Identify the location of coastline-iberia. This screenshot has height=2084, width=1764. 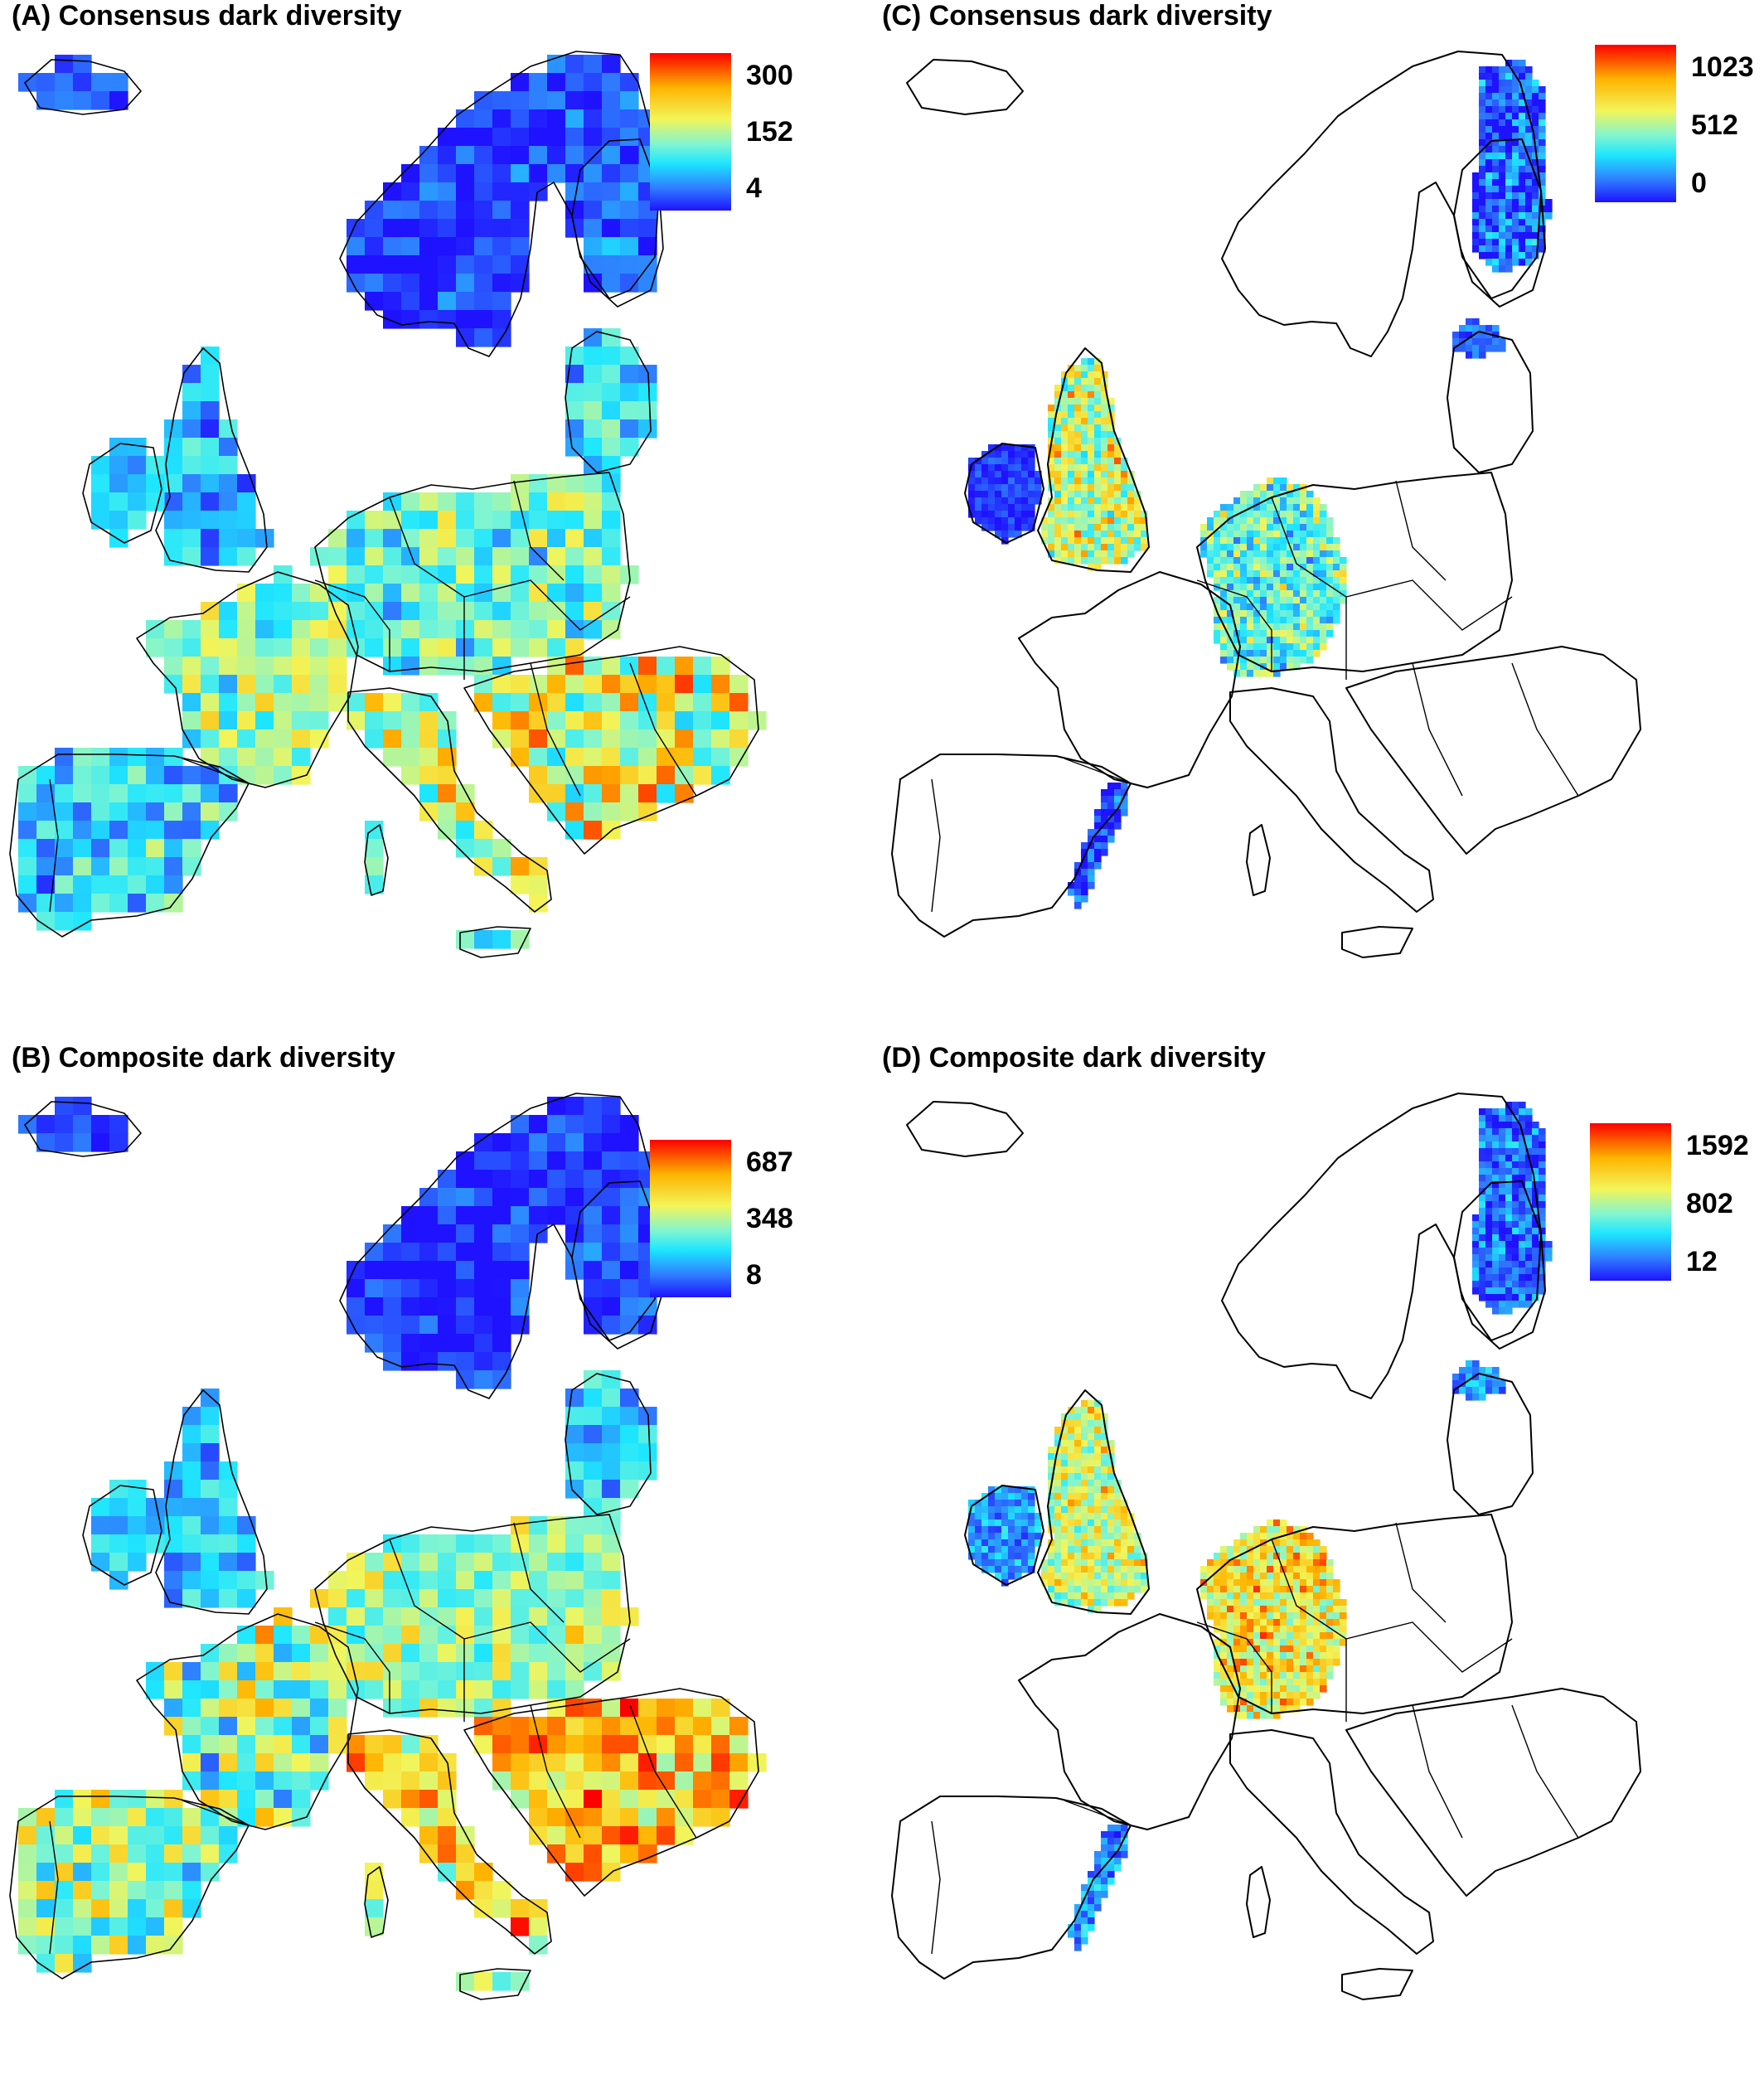
(1011, 846).